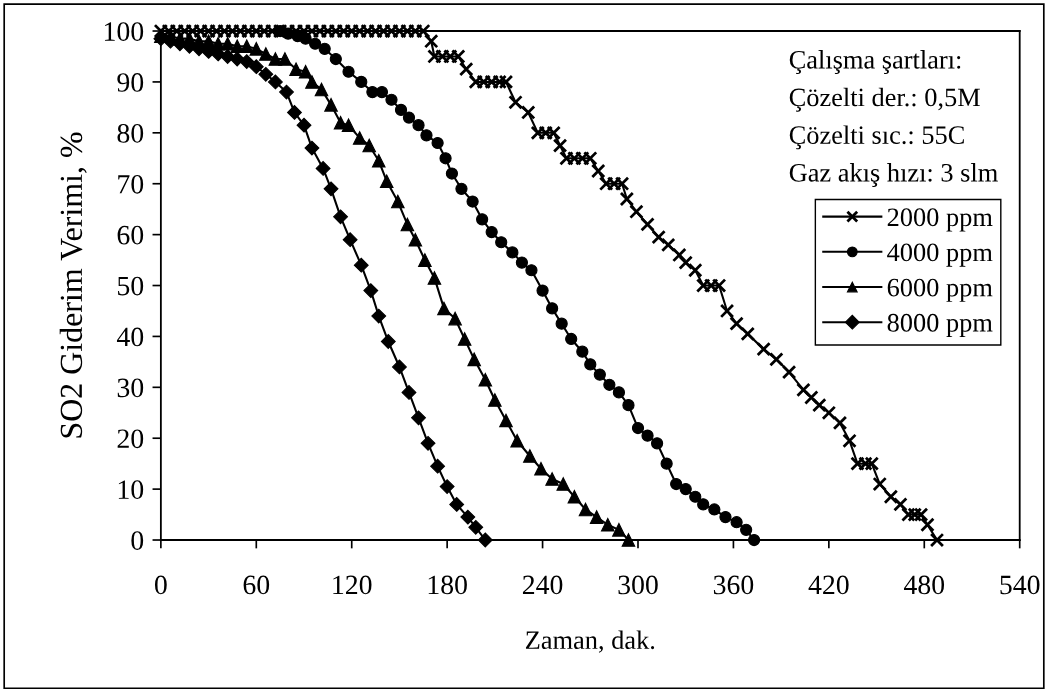  Describe the element at coordinates (130, 235) in the screenshot. I see `y-tick-label: 60` at that location.